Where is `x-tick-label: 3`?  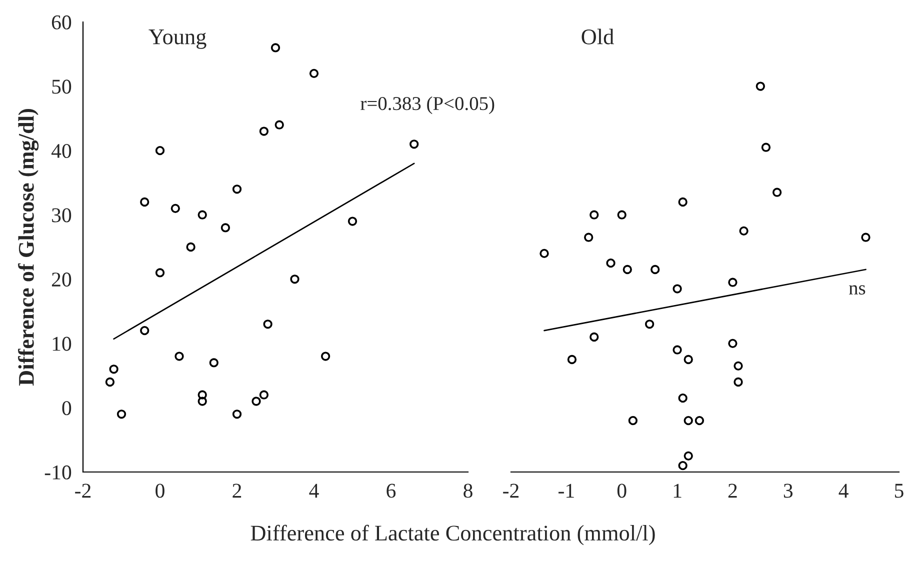 x-tick-label: 3 is located at coordinates (788, 491).